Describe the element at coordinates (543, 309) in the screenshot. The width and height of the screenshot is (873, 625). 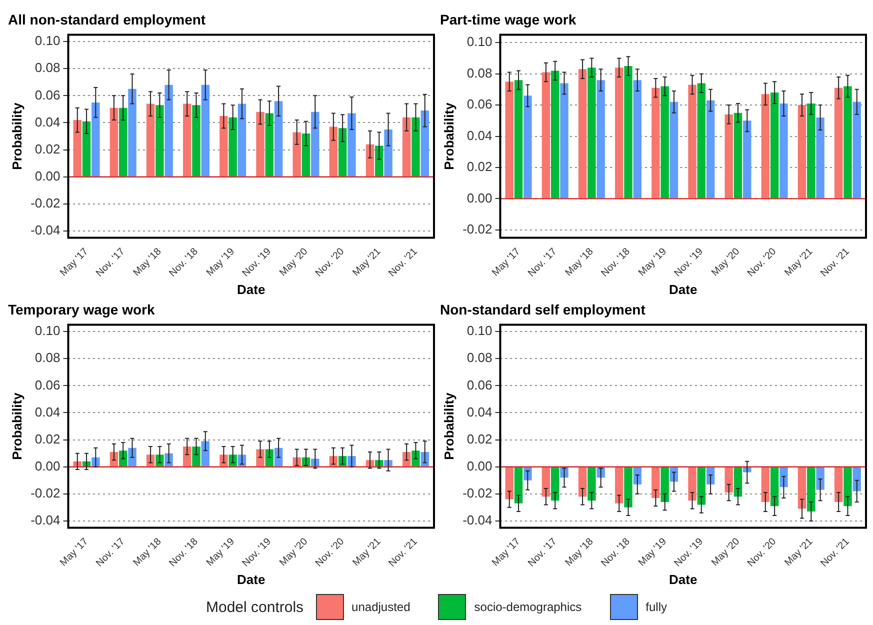
I see `chart-title: Non-standard self employment` at that location.